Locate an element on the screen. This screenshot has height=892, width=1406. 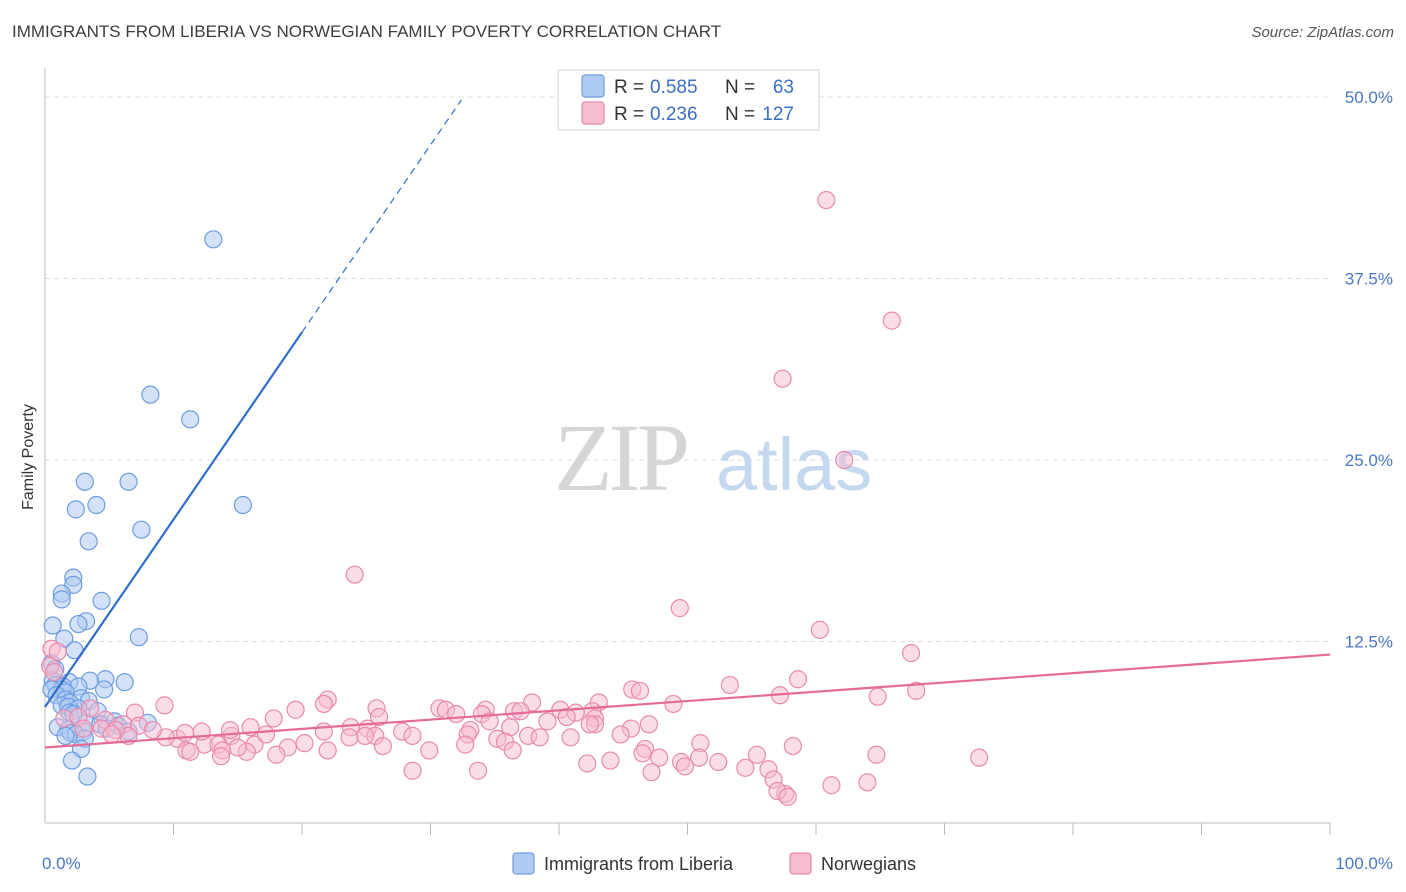
y-axis-label: Family Poverty is located at coordinates (28, 457).